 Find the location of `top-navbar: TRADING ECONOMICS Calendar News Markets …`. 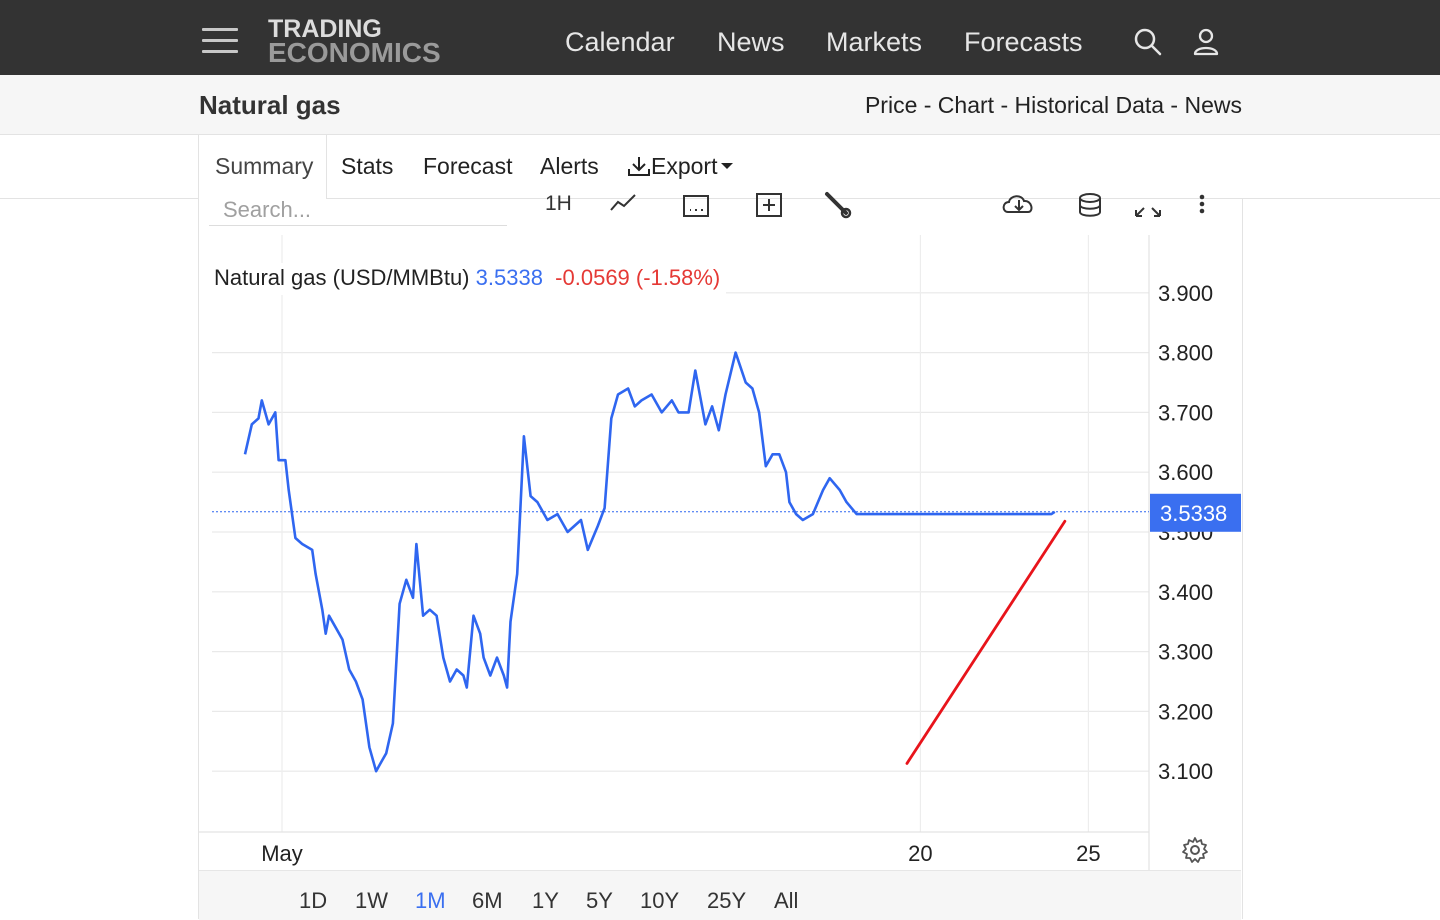

top-navbar: TRADING ECONOMICS Calendar News Markets … is located at coordinates (720, 37).